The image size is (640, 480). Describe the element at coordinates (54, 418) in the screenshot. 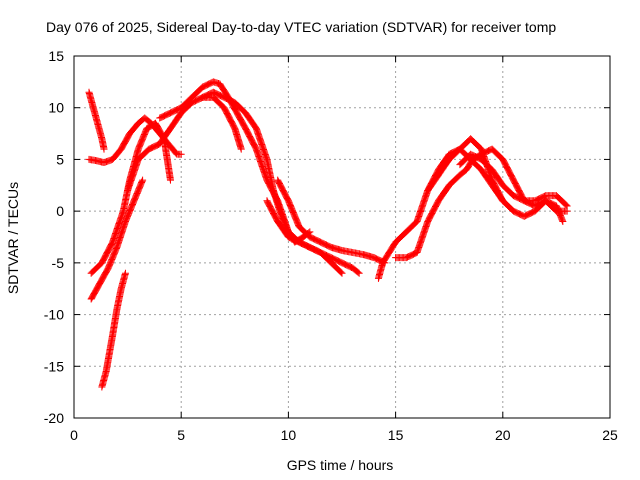

I see `y-tick-label: -20` at that location.